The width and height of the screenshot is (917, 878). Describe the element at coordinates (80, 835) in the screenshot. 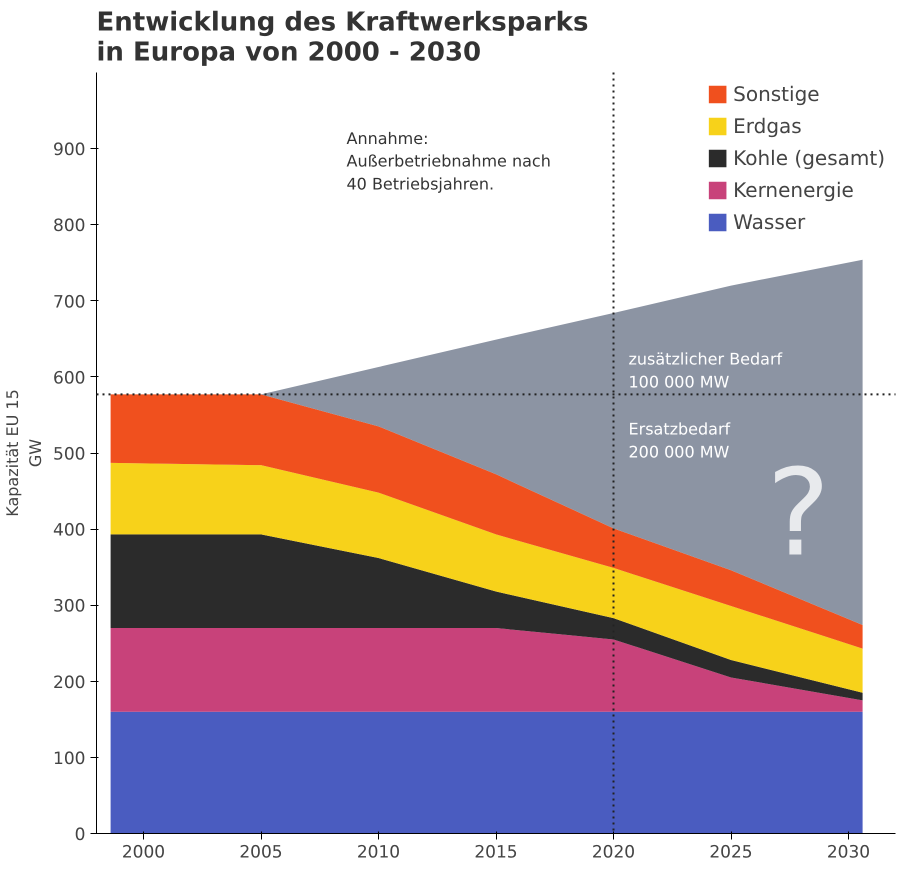

I see `y-tick-label: 0` at that location.